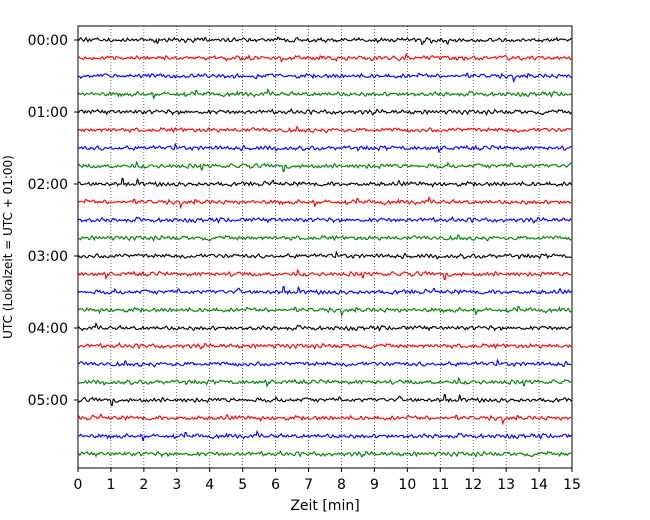 The image size is (650, 520). Describe the element at coordinates (308, 485) in the screenshot. I see `x-tick-label: 7` at that location.